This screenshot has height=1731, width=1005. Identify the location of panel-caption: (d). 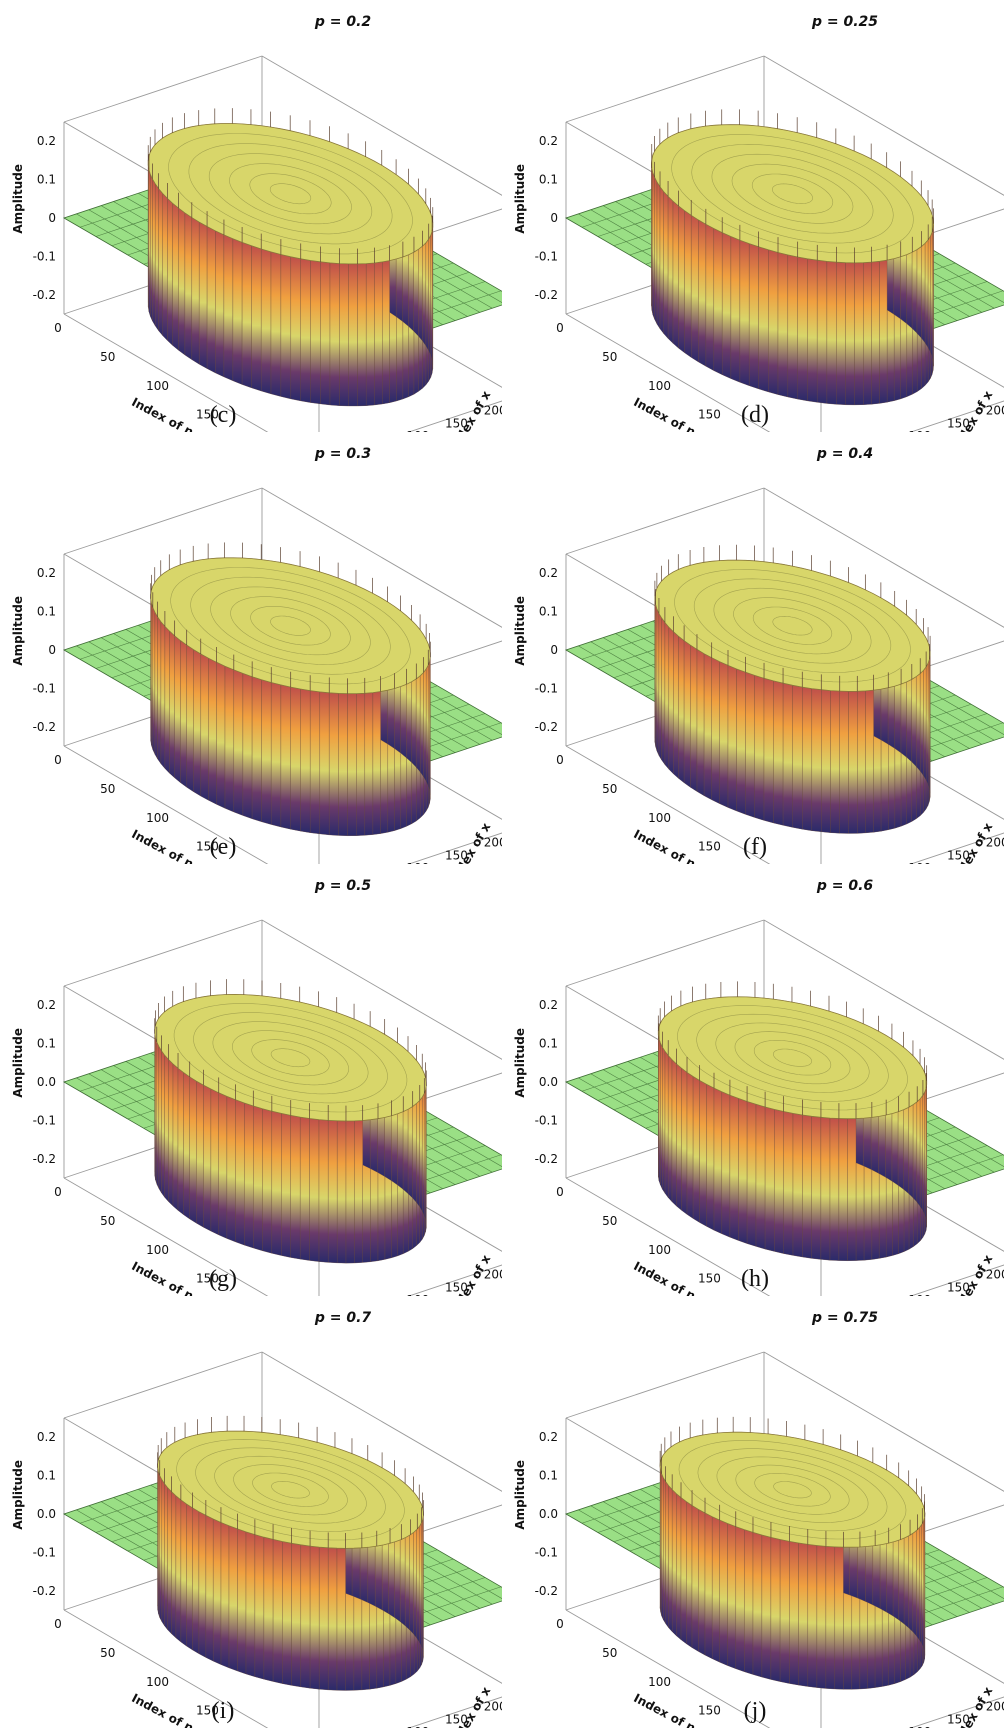
(755, 415).